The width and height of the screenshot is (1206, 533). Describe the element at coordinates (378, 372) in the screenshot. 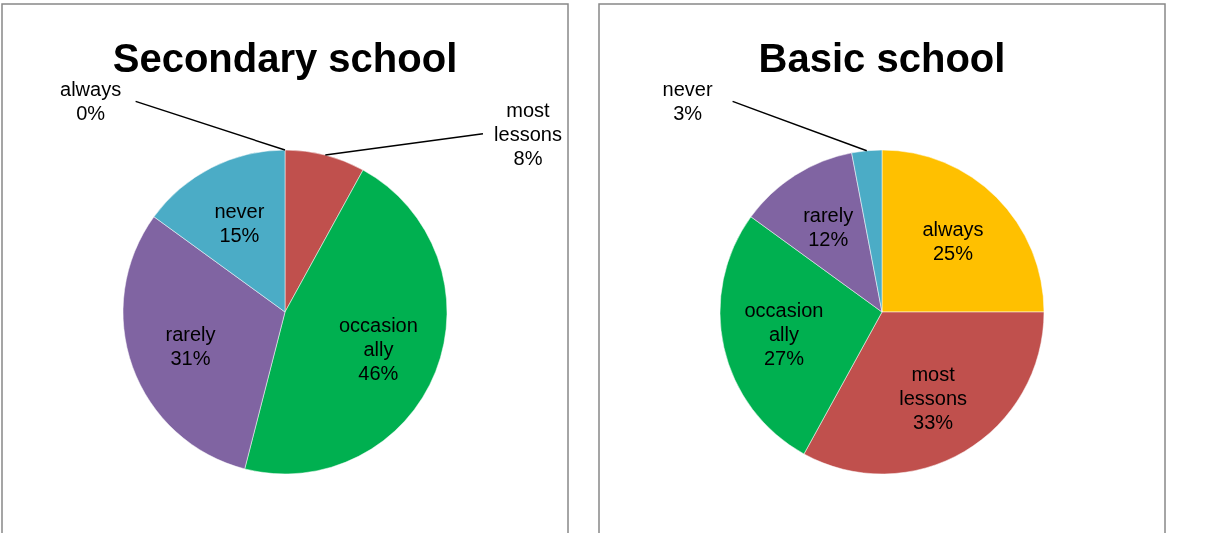

I see `data-label: 46%` at that location.